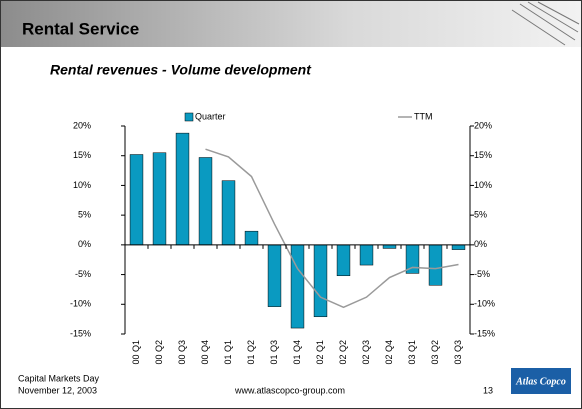  Describe the element at coordinates (228, 352) in the screenshot. I see `x-tick-label: 01 Q1` at that location.